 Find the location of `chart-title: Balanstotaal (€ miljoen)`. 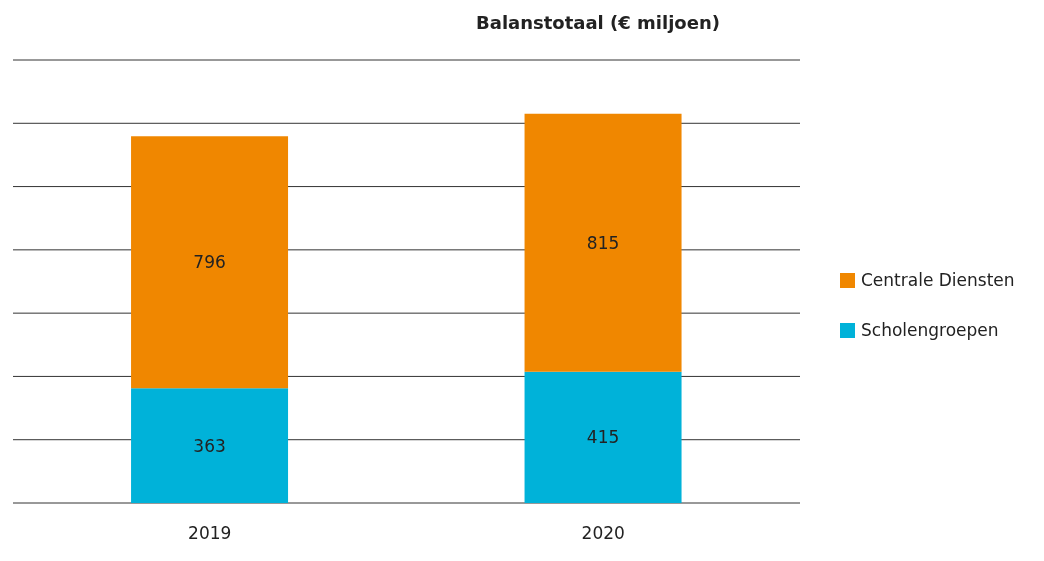

chart-title: Balanstotaal (€ miljoen) is located at coordinates (598, 22).